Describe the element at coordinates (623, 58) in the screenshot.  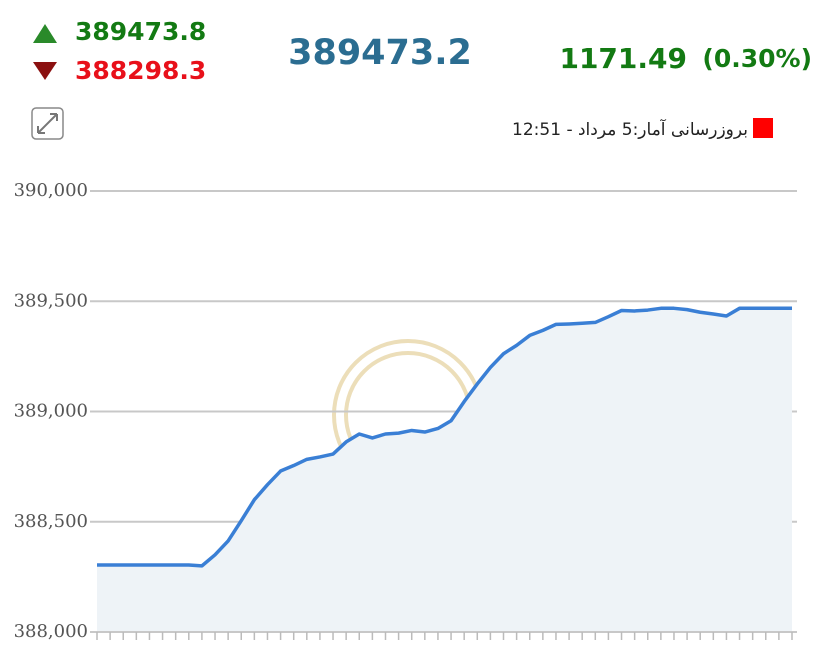
I see `change-value: 1171.49` at that location.